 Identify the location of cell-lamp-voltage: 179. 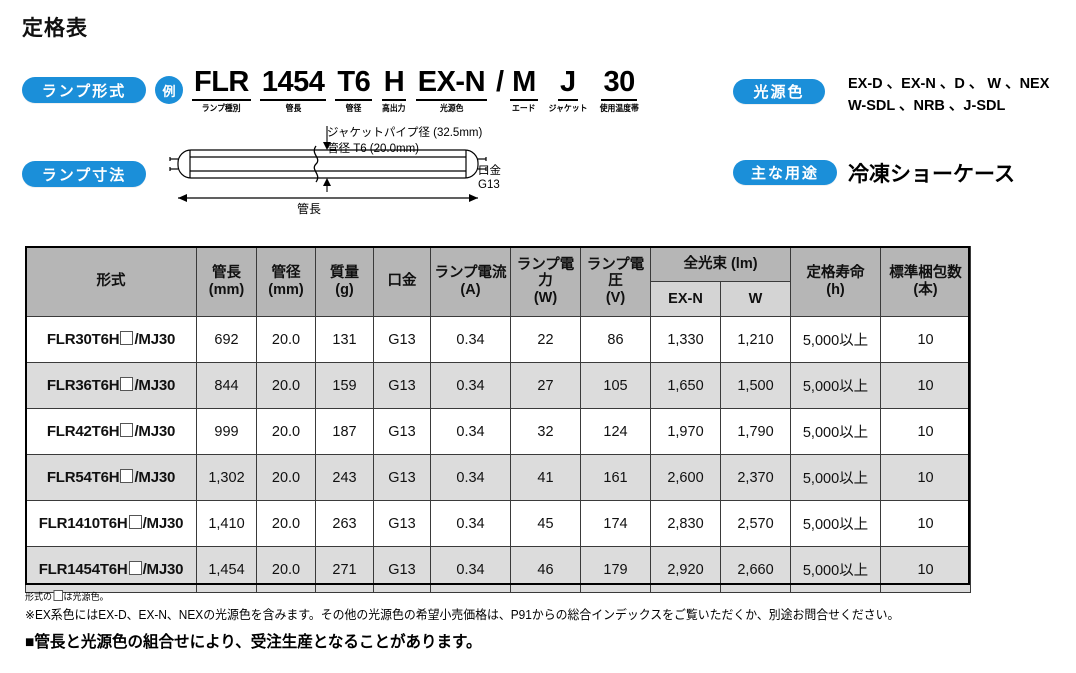
(615, 569).